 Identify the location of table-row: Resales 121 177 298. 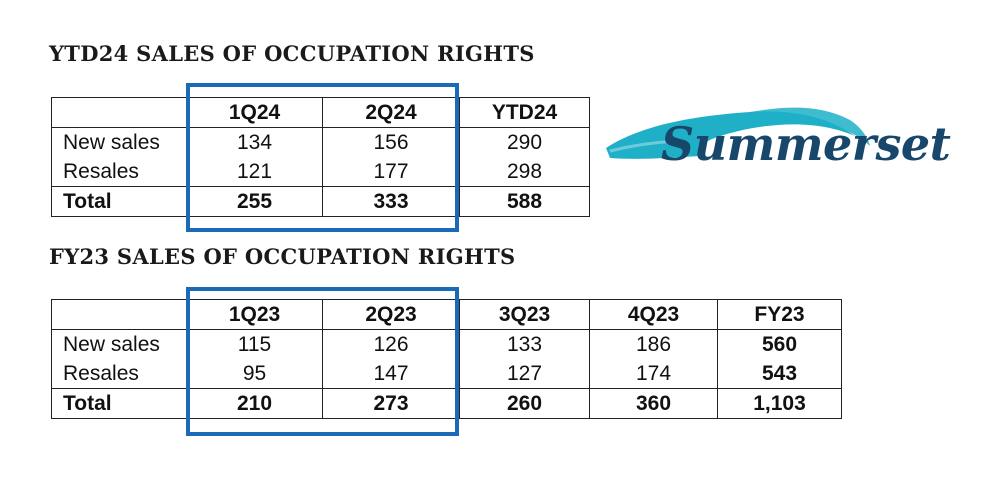
(320, 172).